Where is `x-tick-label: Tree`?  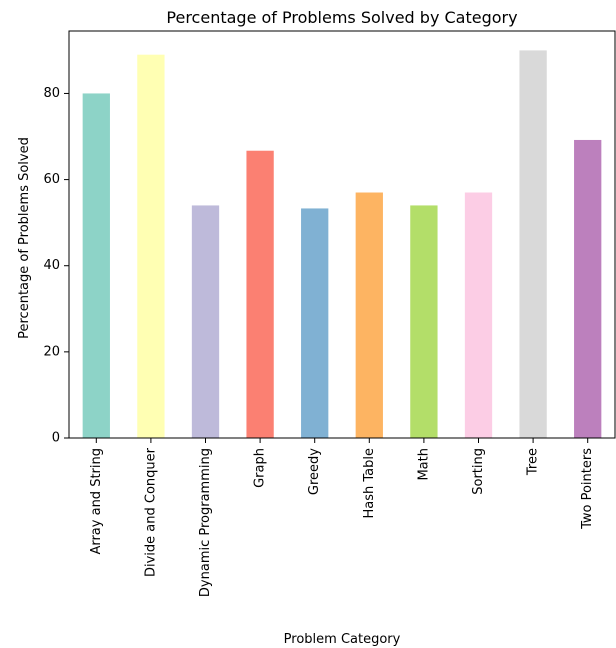 x-tick-label: Tree is located at coordinates (533, 462).